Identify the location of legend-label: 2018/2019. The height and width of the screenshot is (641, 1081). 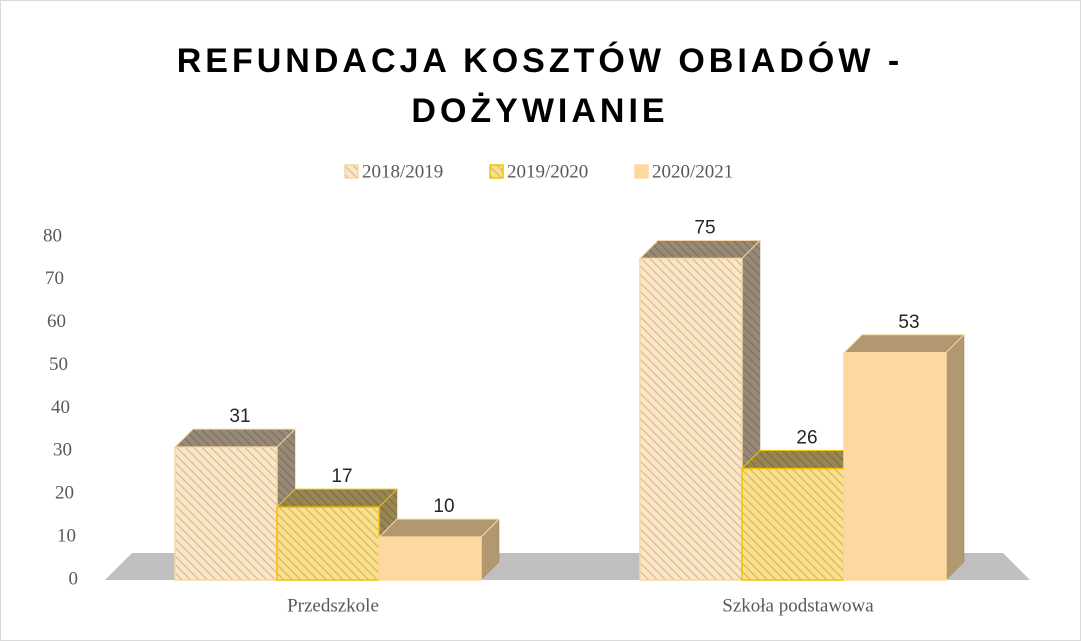
(402, 171).